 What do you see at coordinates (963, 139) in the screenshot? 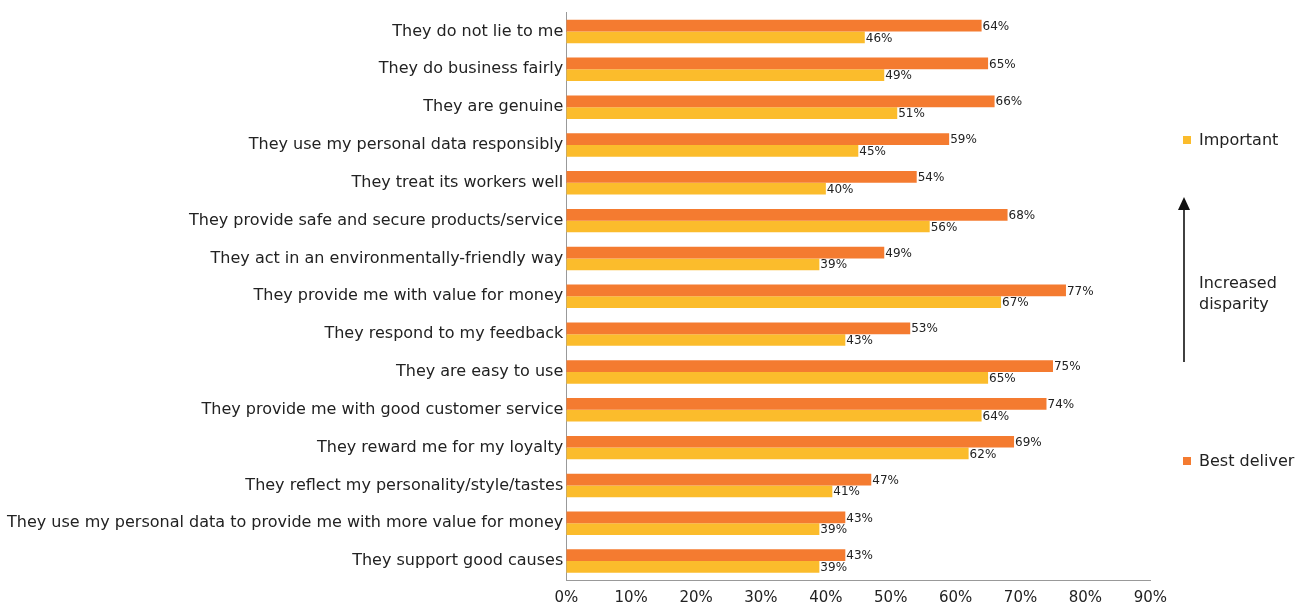
I see `data-label: 59%` at bounding box center [963, 139].